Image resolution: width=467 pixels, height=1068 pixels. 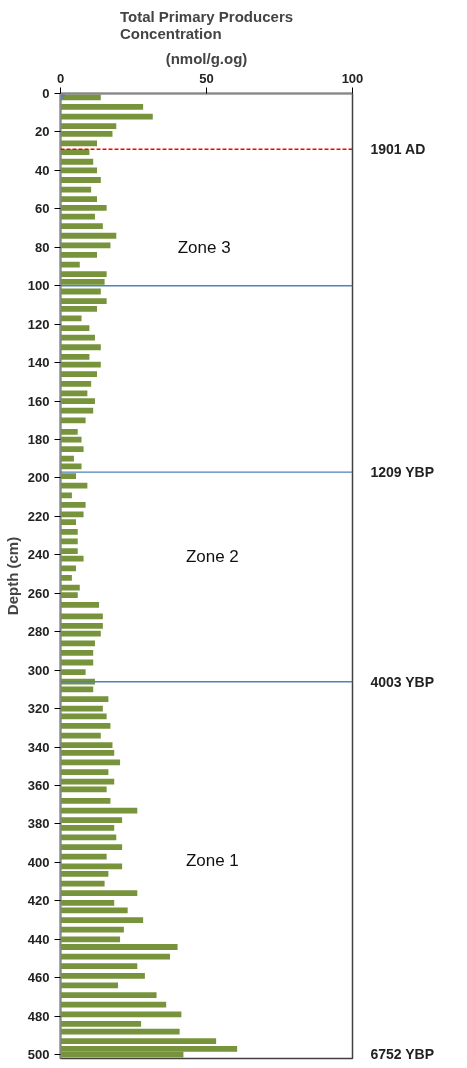 I want to click on annotation: Zone 2, so click(x=212, y=557).